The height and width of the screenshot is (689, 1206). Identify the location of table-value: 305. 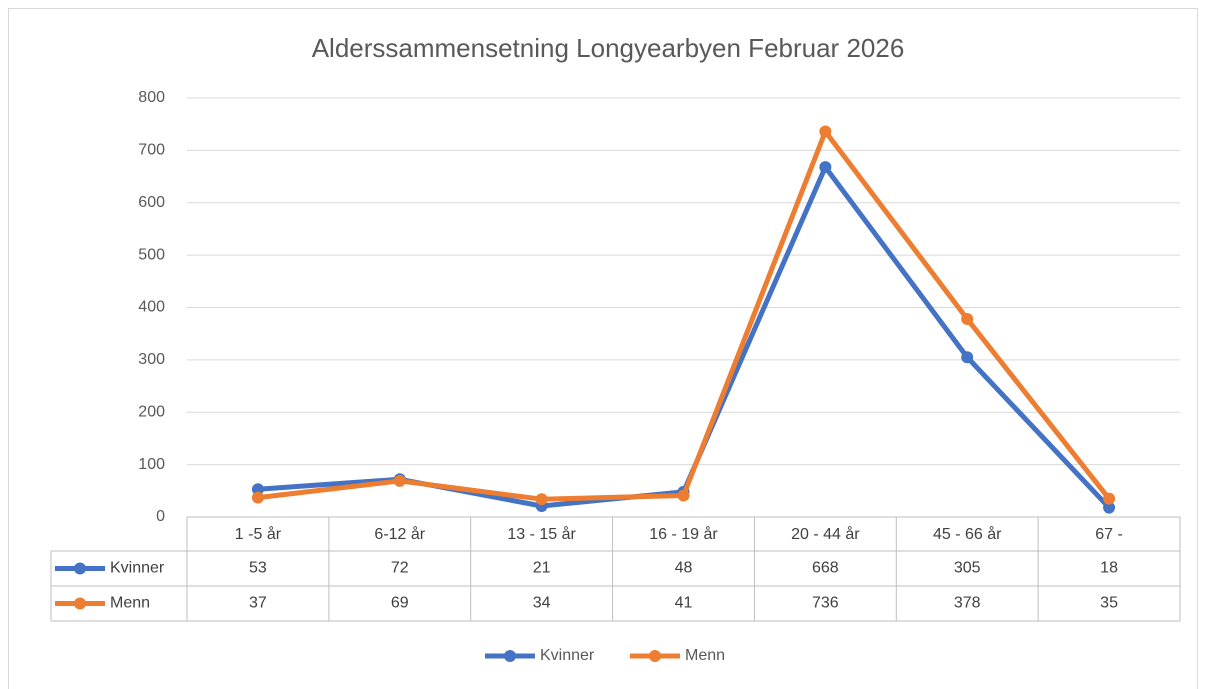
(967, 568).